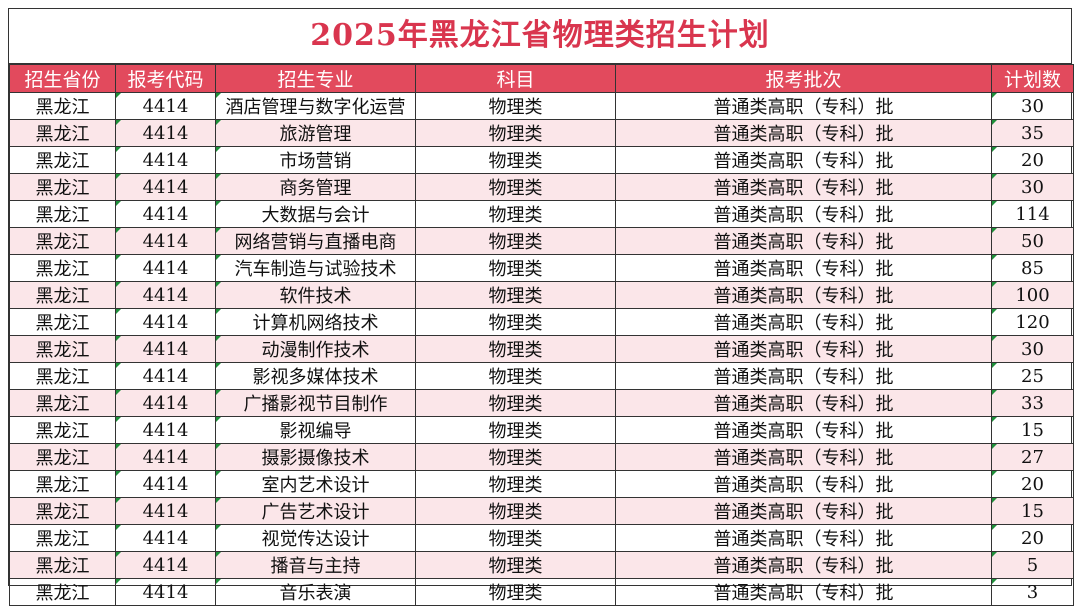 The width and height of the screenshot is (1080, 606). Describe the element at coordinates (541, 106) in the screenshot. I see `table-row: 黑龙江 4414 酒店管理与数字化运营 物理类 普通类高职（专科）批 30` at that location.